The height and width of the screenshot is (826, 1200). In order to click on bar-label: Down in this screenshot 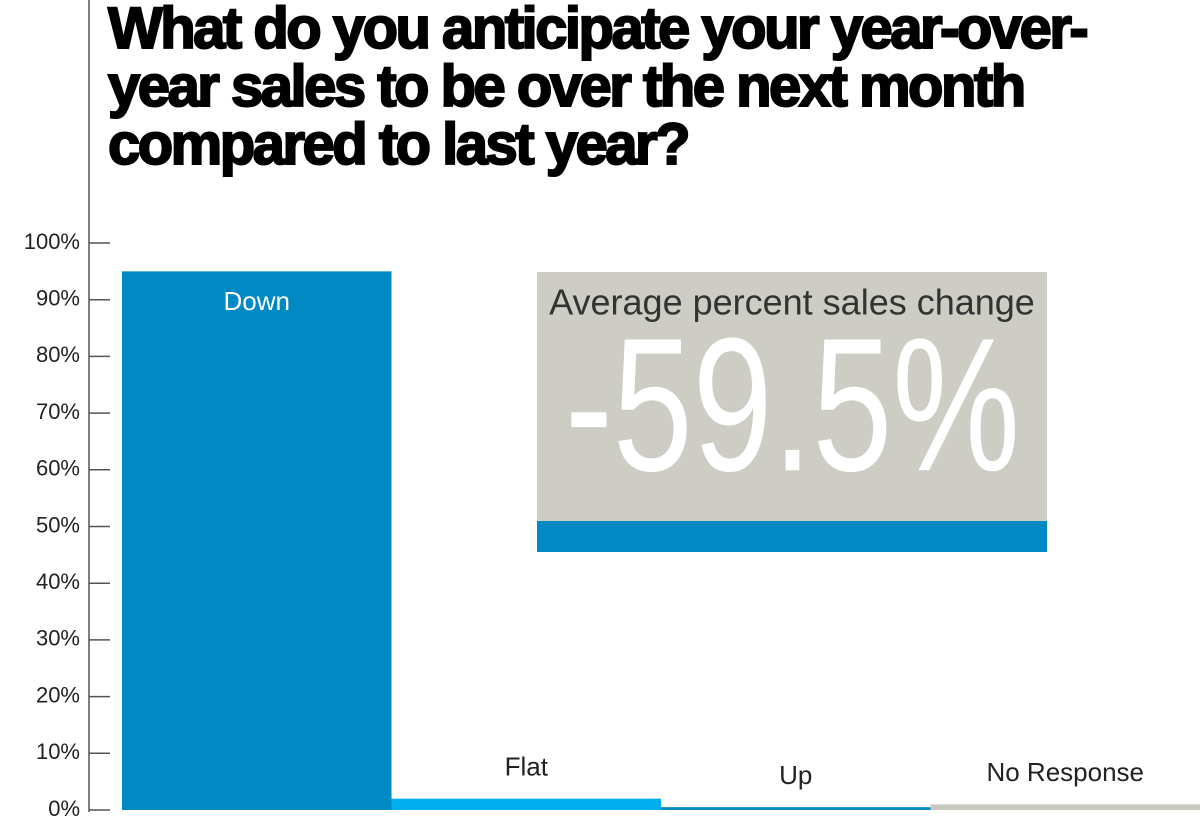, I will do `click(257, 301)`.